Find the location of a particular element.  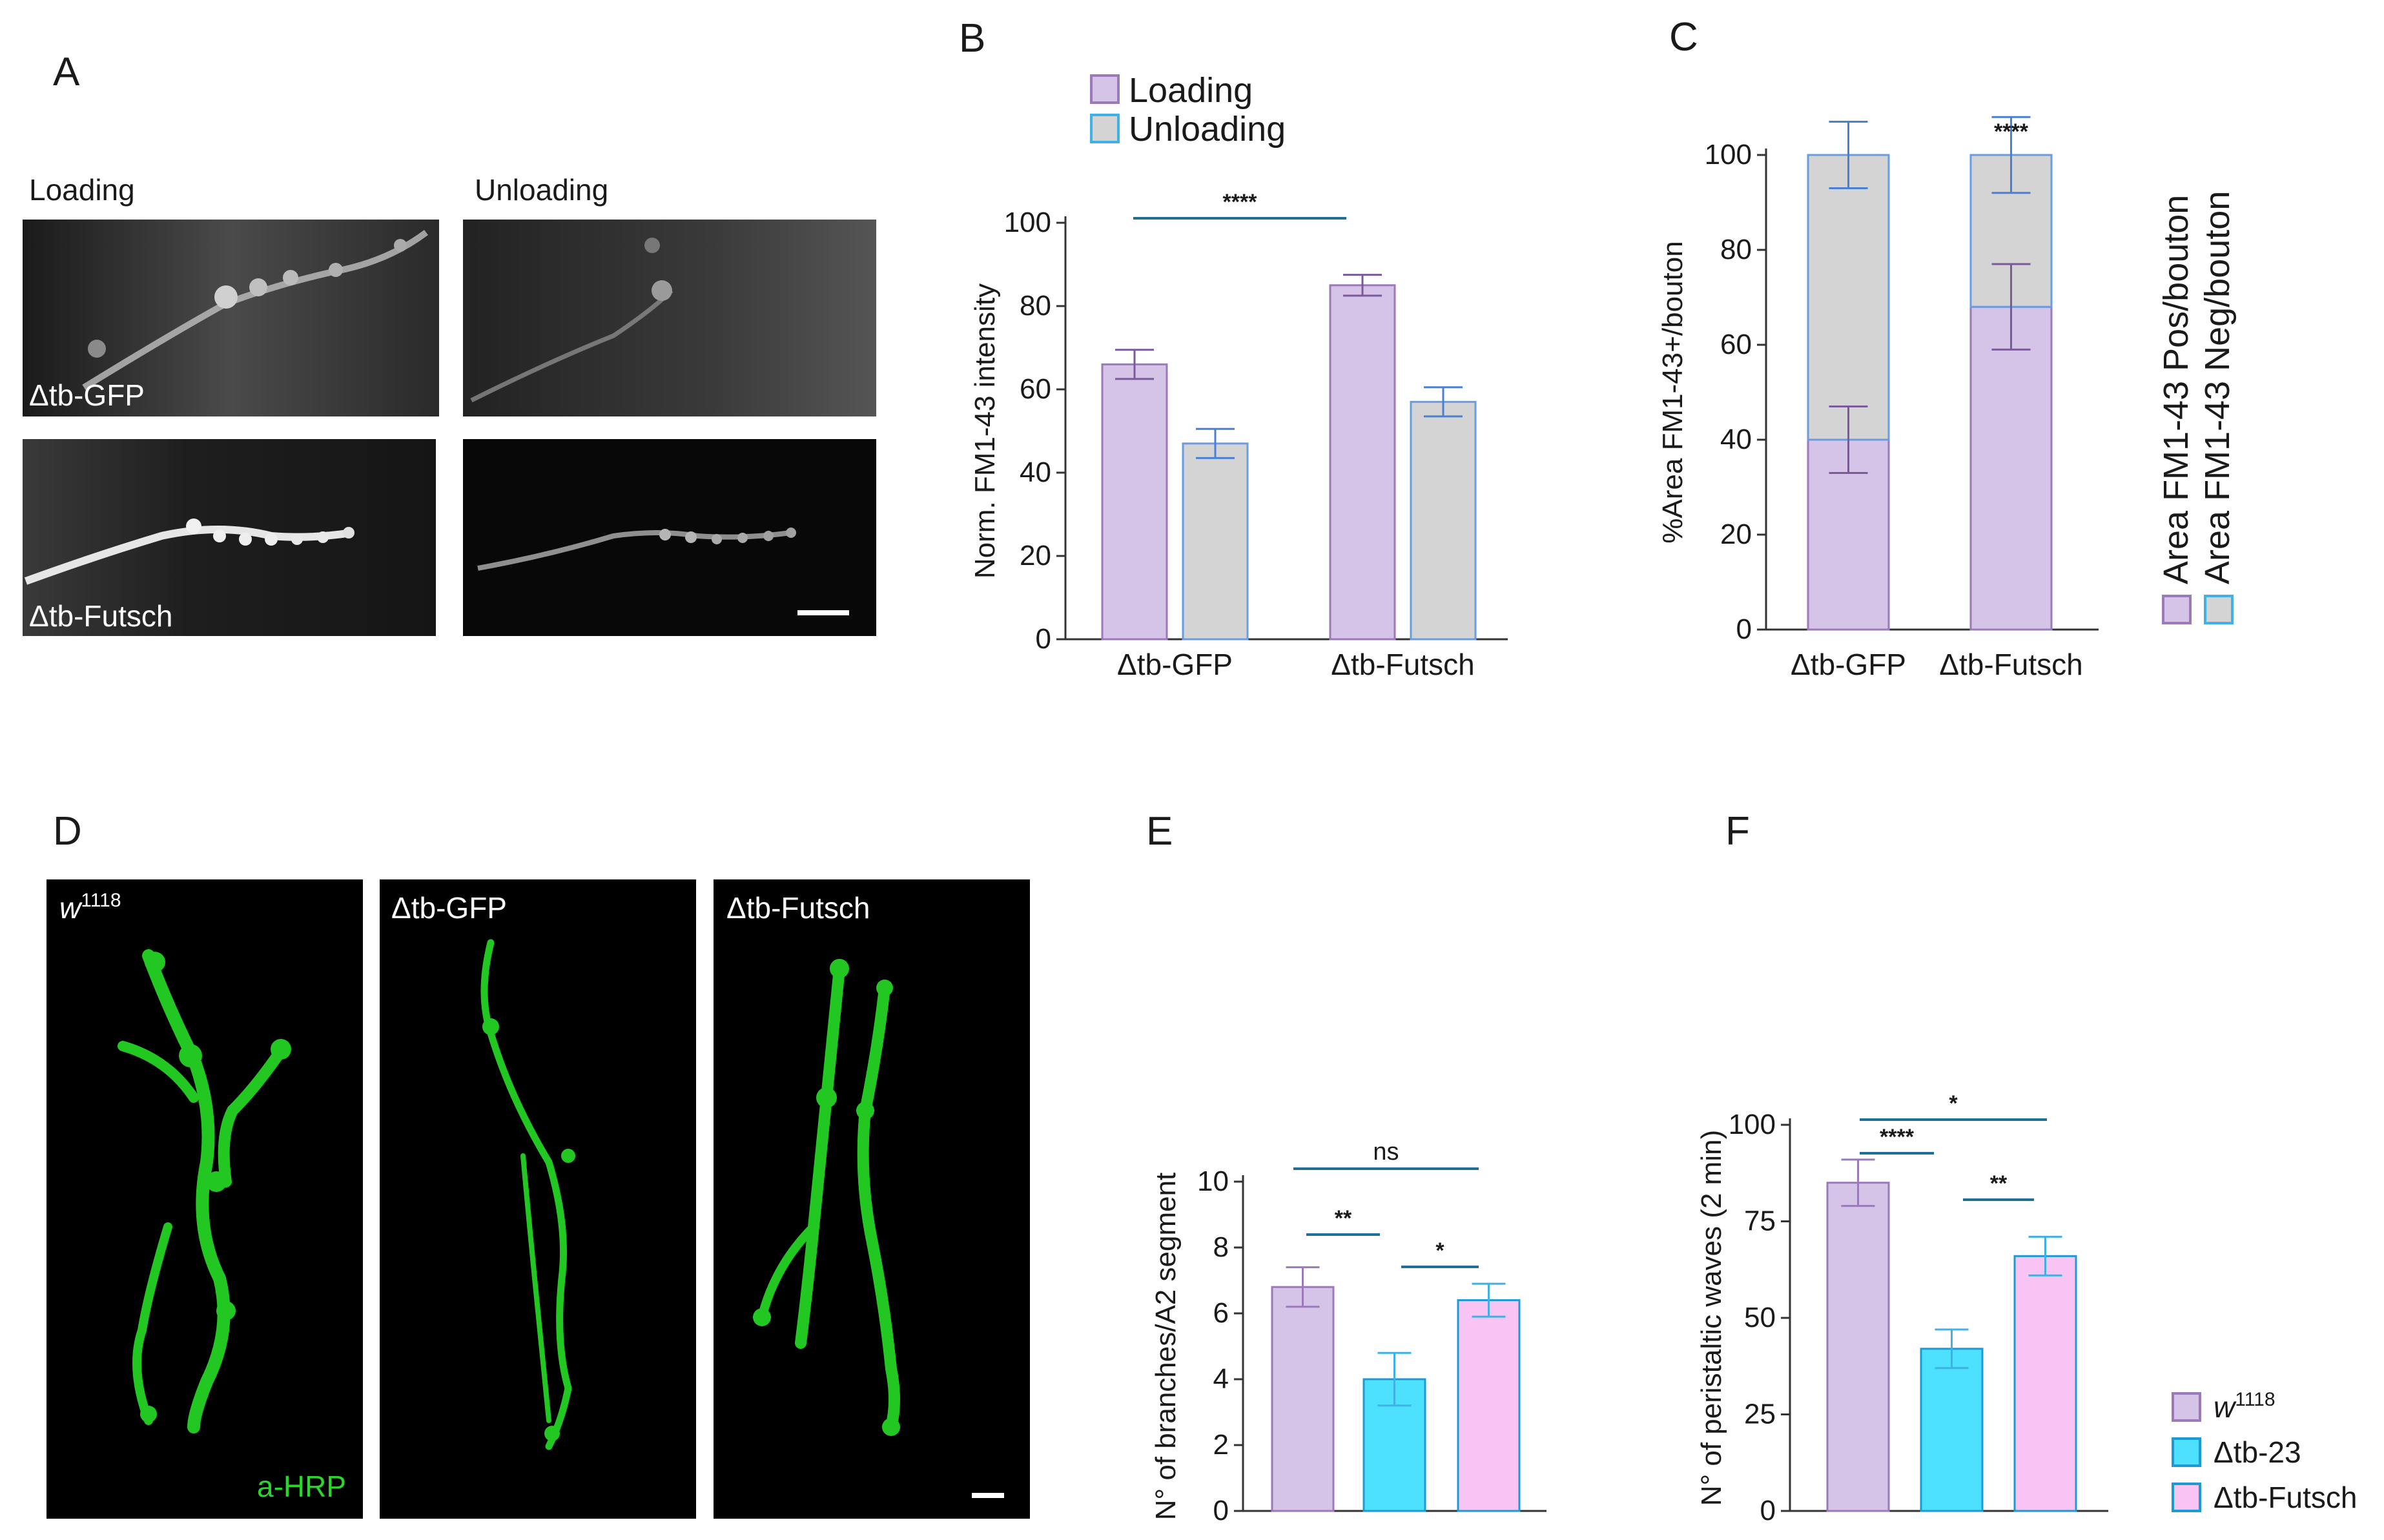

column-label-unloading: Unloading is located at coordinates (541, 190).